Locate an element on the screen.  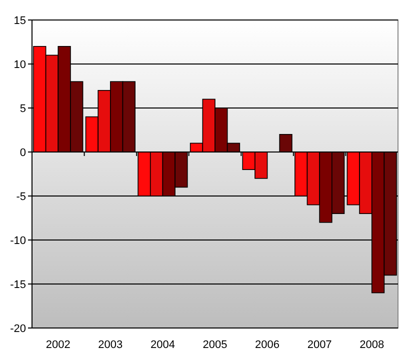
y-tick-label: -10 is located at coordinates (18, 240).